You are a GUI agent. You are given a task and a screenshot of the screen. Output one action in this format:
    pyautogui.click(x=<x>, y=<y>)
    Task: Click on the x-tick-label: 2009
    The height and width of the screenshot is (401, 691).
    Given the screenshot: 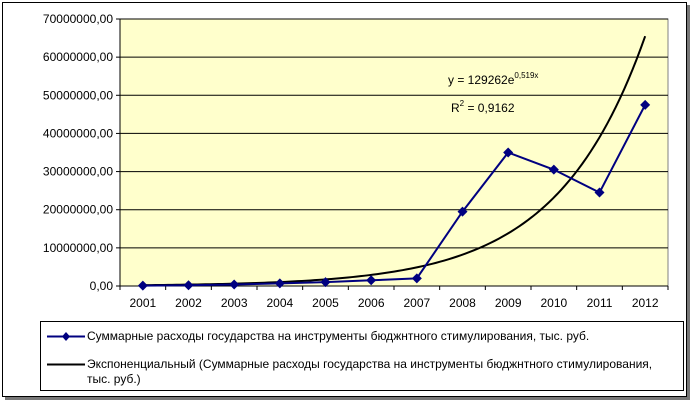 What is the action you would take?
    pyautogui.click(x=508, y=303)
    